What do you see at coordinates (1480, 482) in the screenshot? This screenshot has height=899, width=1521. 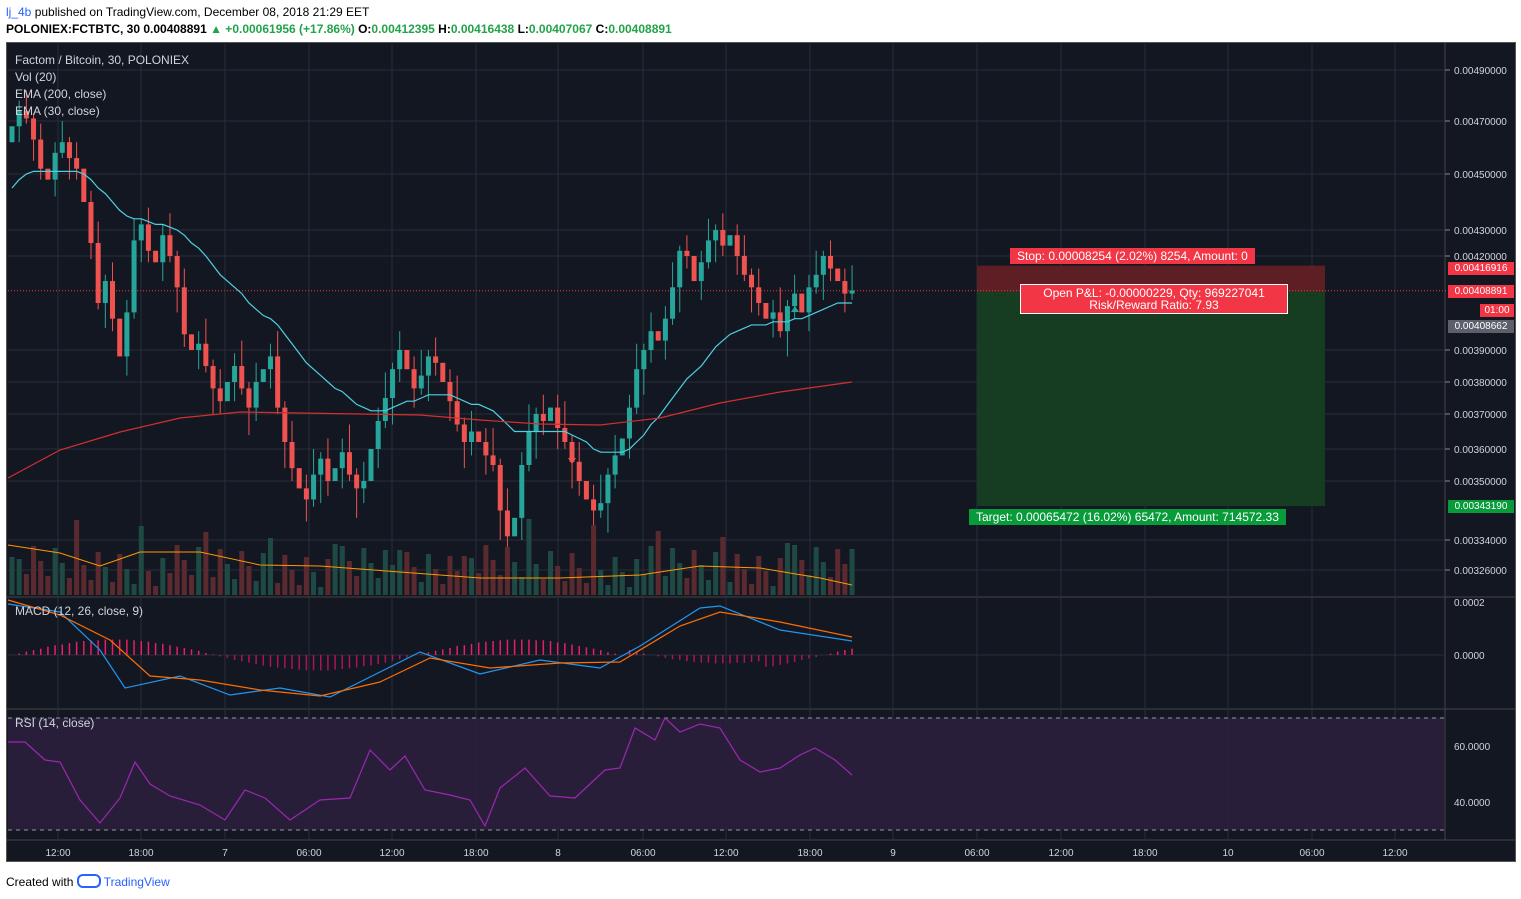 I see `y-tick-label: 0.00350000` at bounding box center [1480, 482].